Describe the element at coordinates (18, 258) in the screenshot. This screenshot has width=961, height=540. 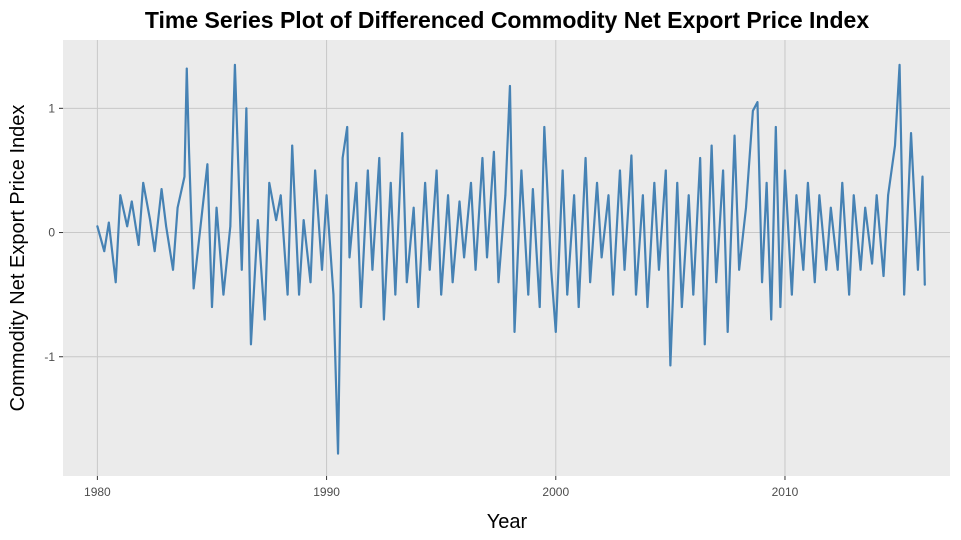
I see `y-axis-title: Commodity Net Export Price Index` at that location.